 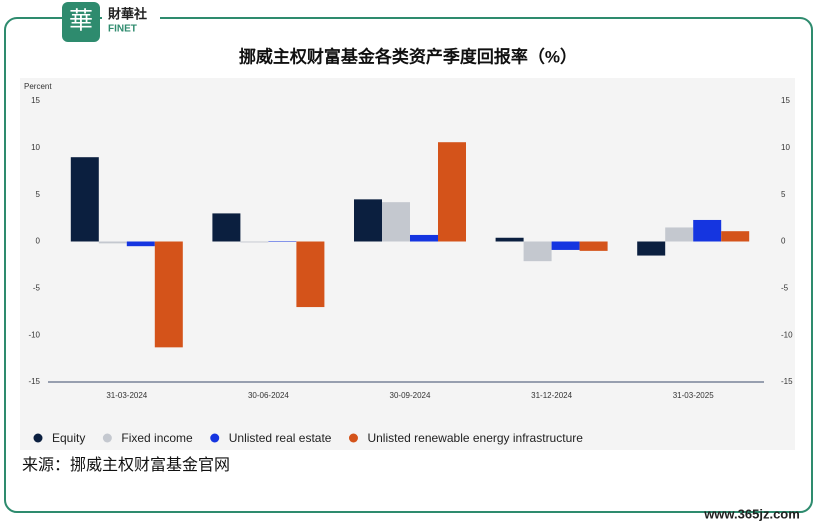 I want to click on legend-label: Equity, so click(x=68, y=438).